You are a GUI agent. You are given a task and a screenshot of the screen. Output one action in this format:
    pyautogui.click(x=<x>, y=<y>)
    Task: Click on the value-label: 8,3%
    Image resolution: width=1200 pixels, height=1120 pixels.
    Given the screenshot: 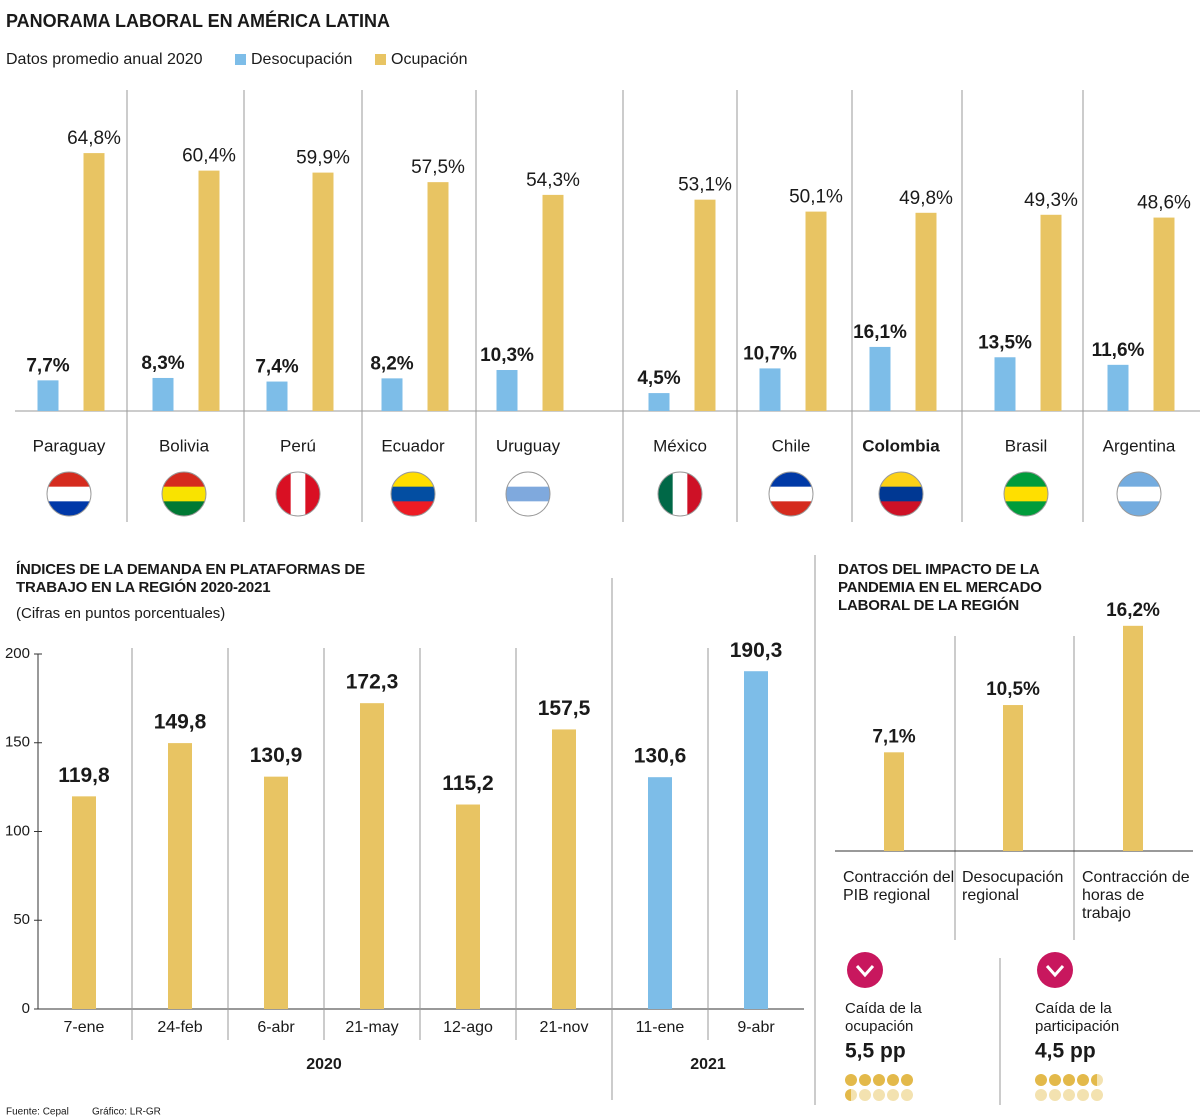 What is the action you would take?
    pyautogui.click(x=162, y=363)
    